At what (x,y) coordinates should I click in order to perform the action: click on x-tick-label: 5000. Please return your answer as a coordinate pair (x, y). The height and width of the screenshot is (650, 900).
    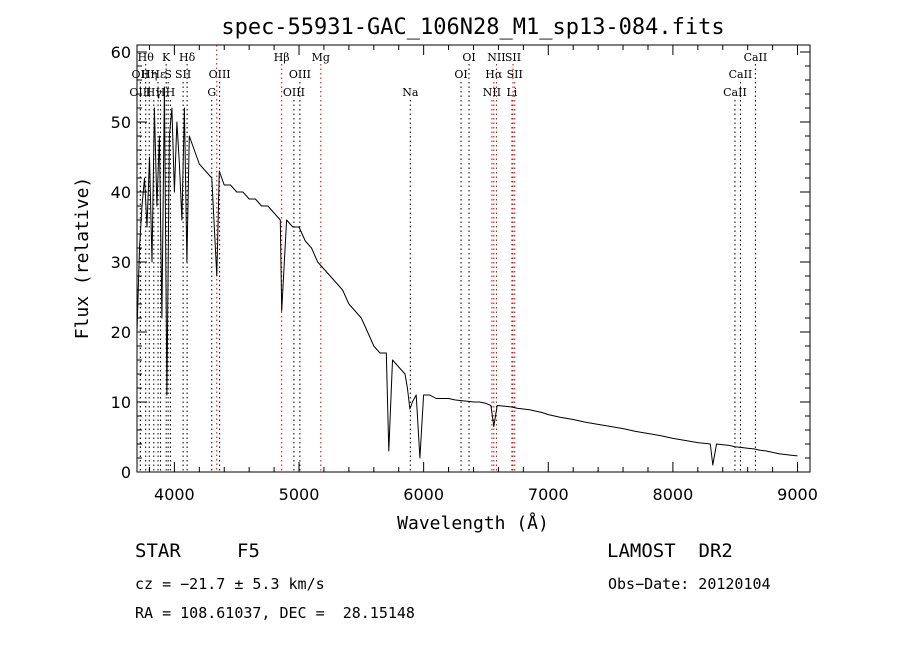
    Looking at the image, I should click on (299, 494).